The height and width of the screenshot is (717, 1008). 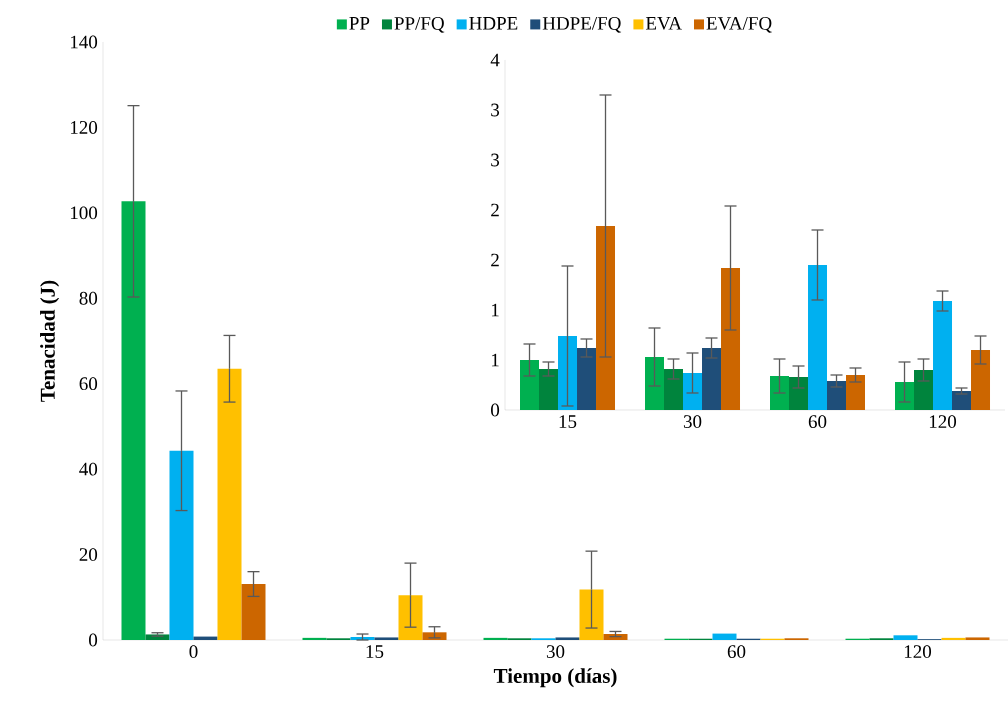 What do you see at coordinates (88, 469) in the screenshot?
I see `y-tick-label: 40` at bounding box center [88, 469].